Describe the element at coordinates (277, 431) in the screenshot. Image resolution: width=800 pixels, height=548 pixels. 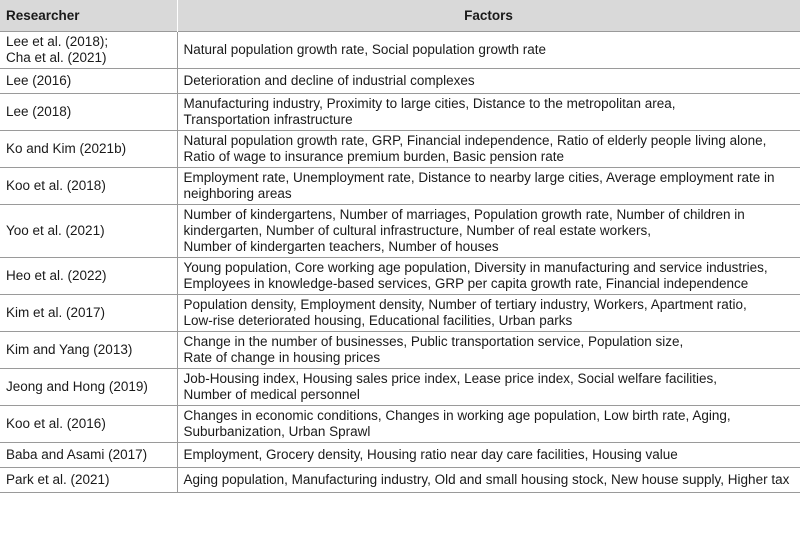
I see `cell-line: Suburbanization, Urban Sprawl` at that location.